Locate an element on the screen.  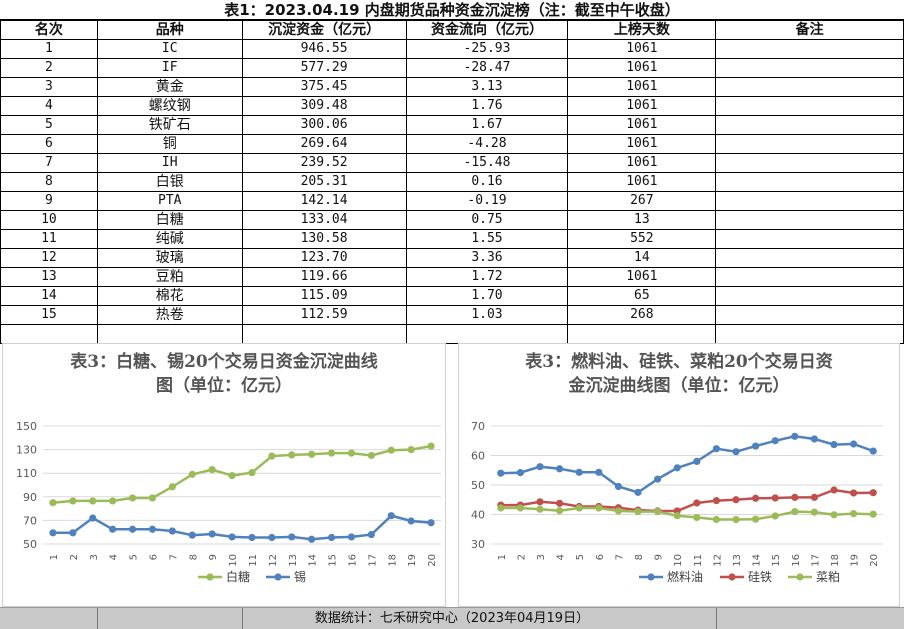
table-row: 5 铁矿石 300.06 1.67 1061 is located at coordinates (452, 125).